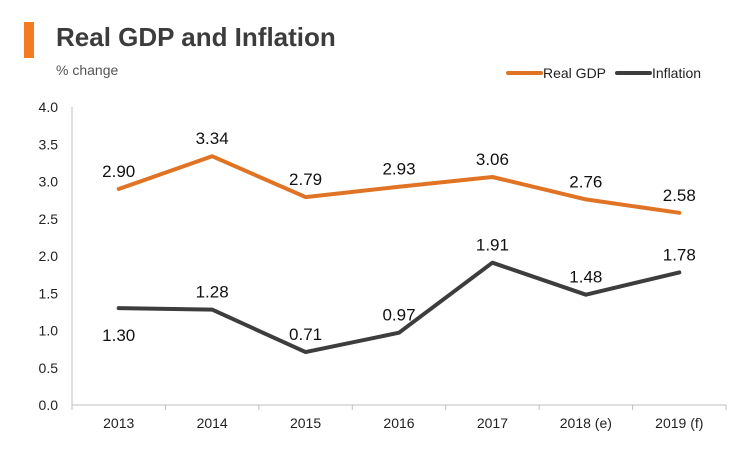 The width and height of the screenshot is (751, 451). What do you see at coordinates (212, 292) in the screenshot?
I see `data-label: 1.28` at bounding box center [212, 292].